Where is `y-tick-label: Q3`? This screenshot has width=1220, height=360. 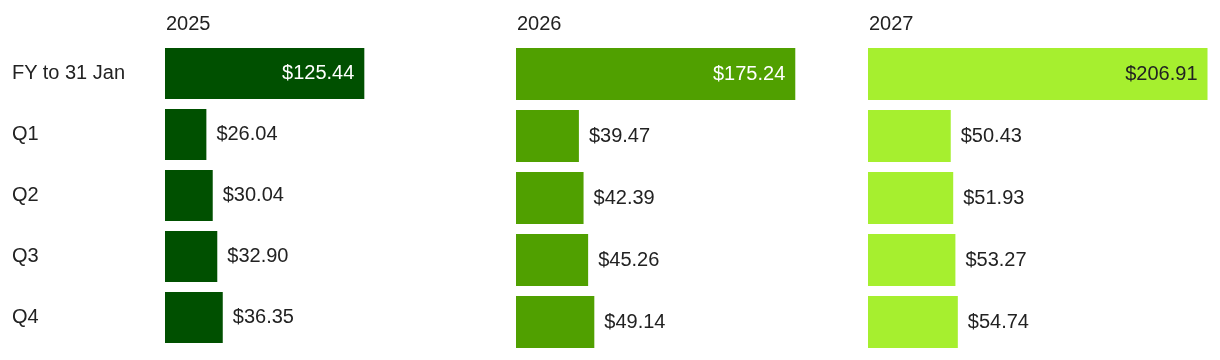 y-tick-label: Q3 is located at coordinates (25, 255).